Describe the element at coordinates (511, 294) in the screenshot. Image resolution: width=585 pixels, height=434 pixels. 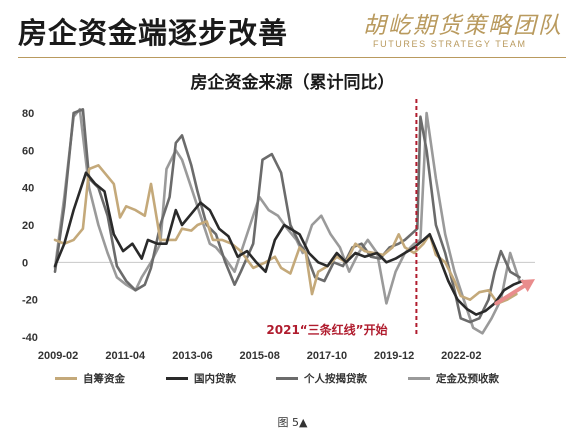
I see `recovery-arrow-shaft` at that location.